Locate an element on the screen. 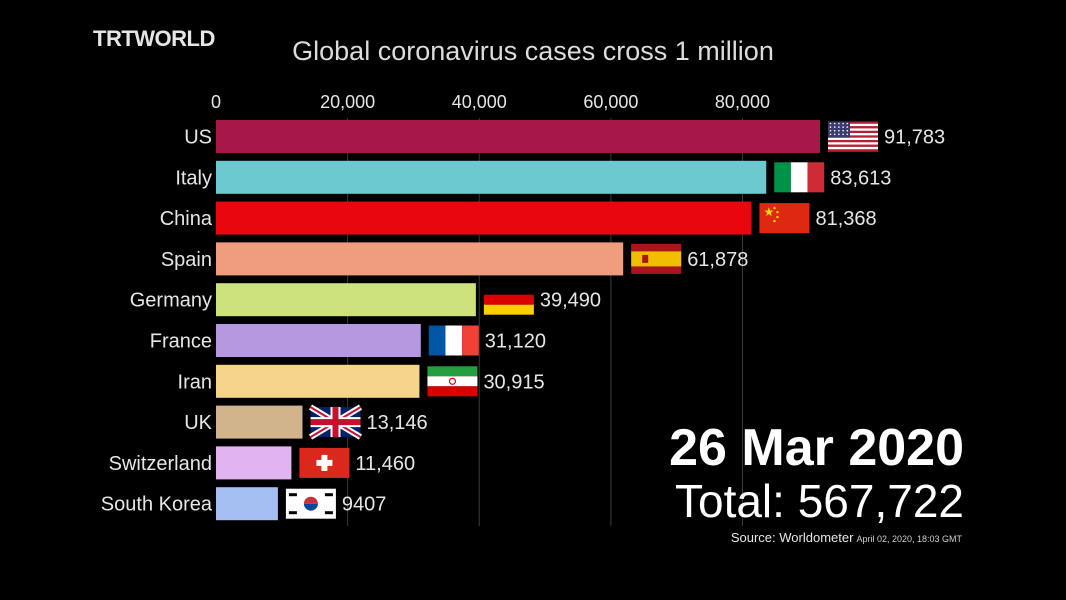 This screenshot has width=1066, height=600. category-label: China is located at coordinates (186, 219).